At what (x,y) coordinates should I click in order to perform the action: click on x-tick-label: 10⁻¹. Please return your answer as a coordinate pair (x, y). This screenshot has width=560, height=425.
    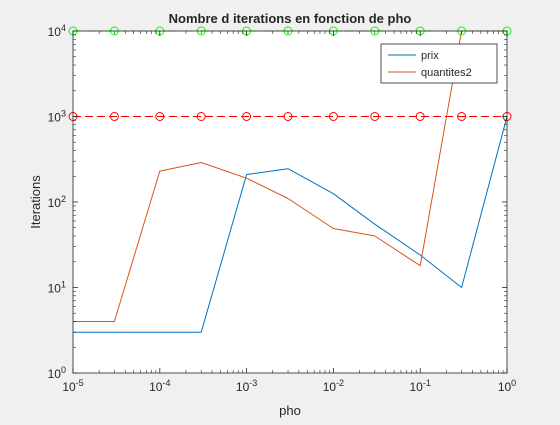
    Looking at the image, I should click on (420, 386).